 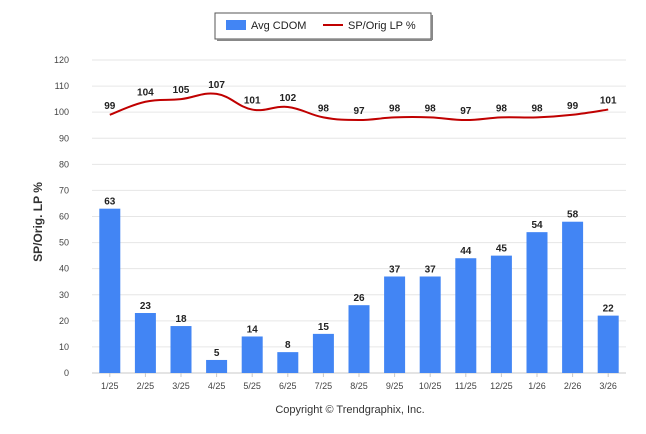 I want to click on x-tick-label: 5/25, so click(x=252, y=386).